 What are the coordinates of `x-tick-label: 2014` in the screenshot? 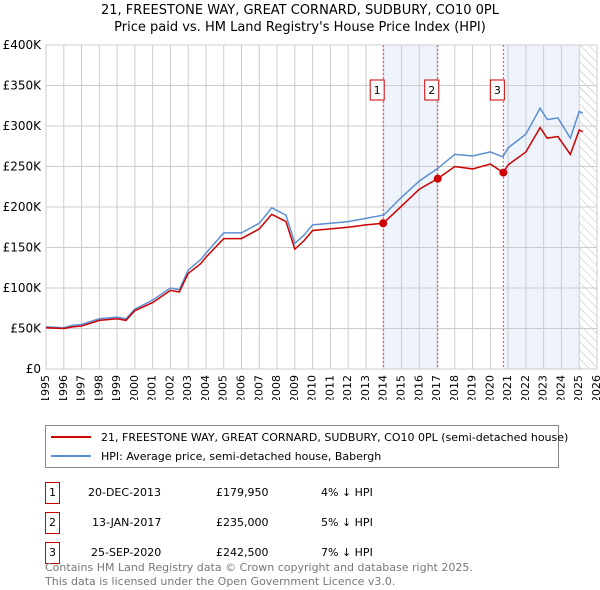 It's located at (383, 387).